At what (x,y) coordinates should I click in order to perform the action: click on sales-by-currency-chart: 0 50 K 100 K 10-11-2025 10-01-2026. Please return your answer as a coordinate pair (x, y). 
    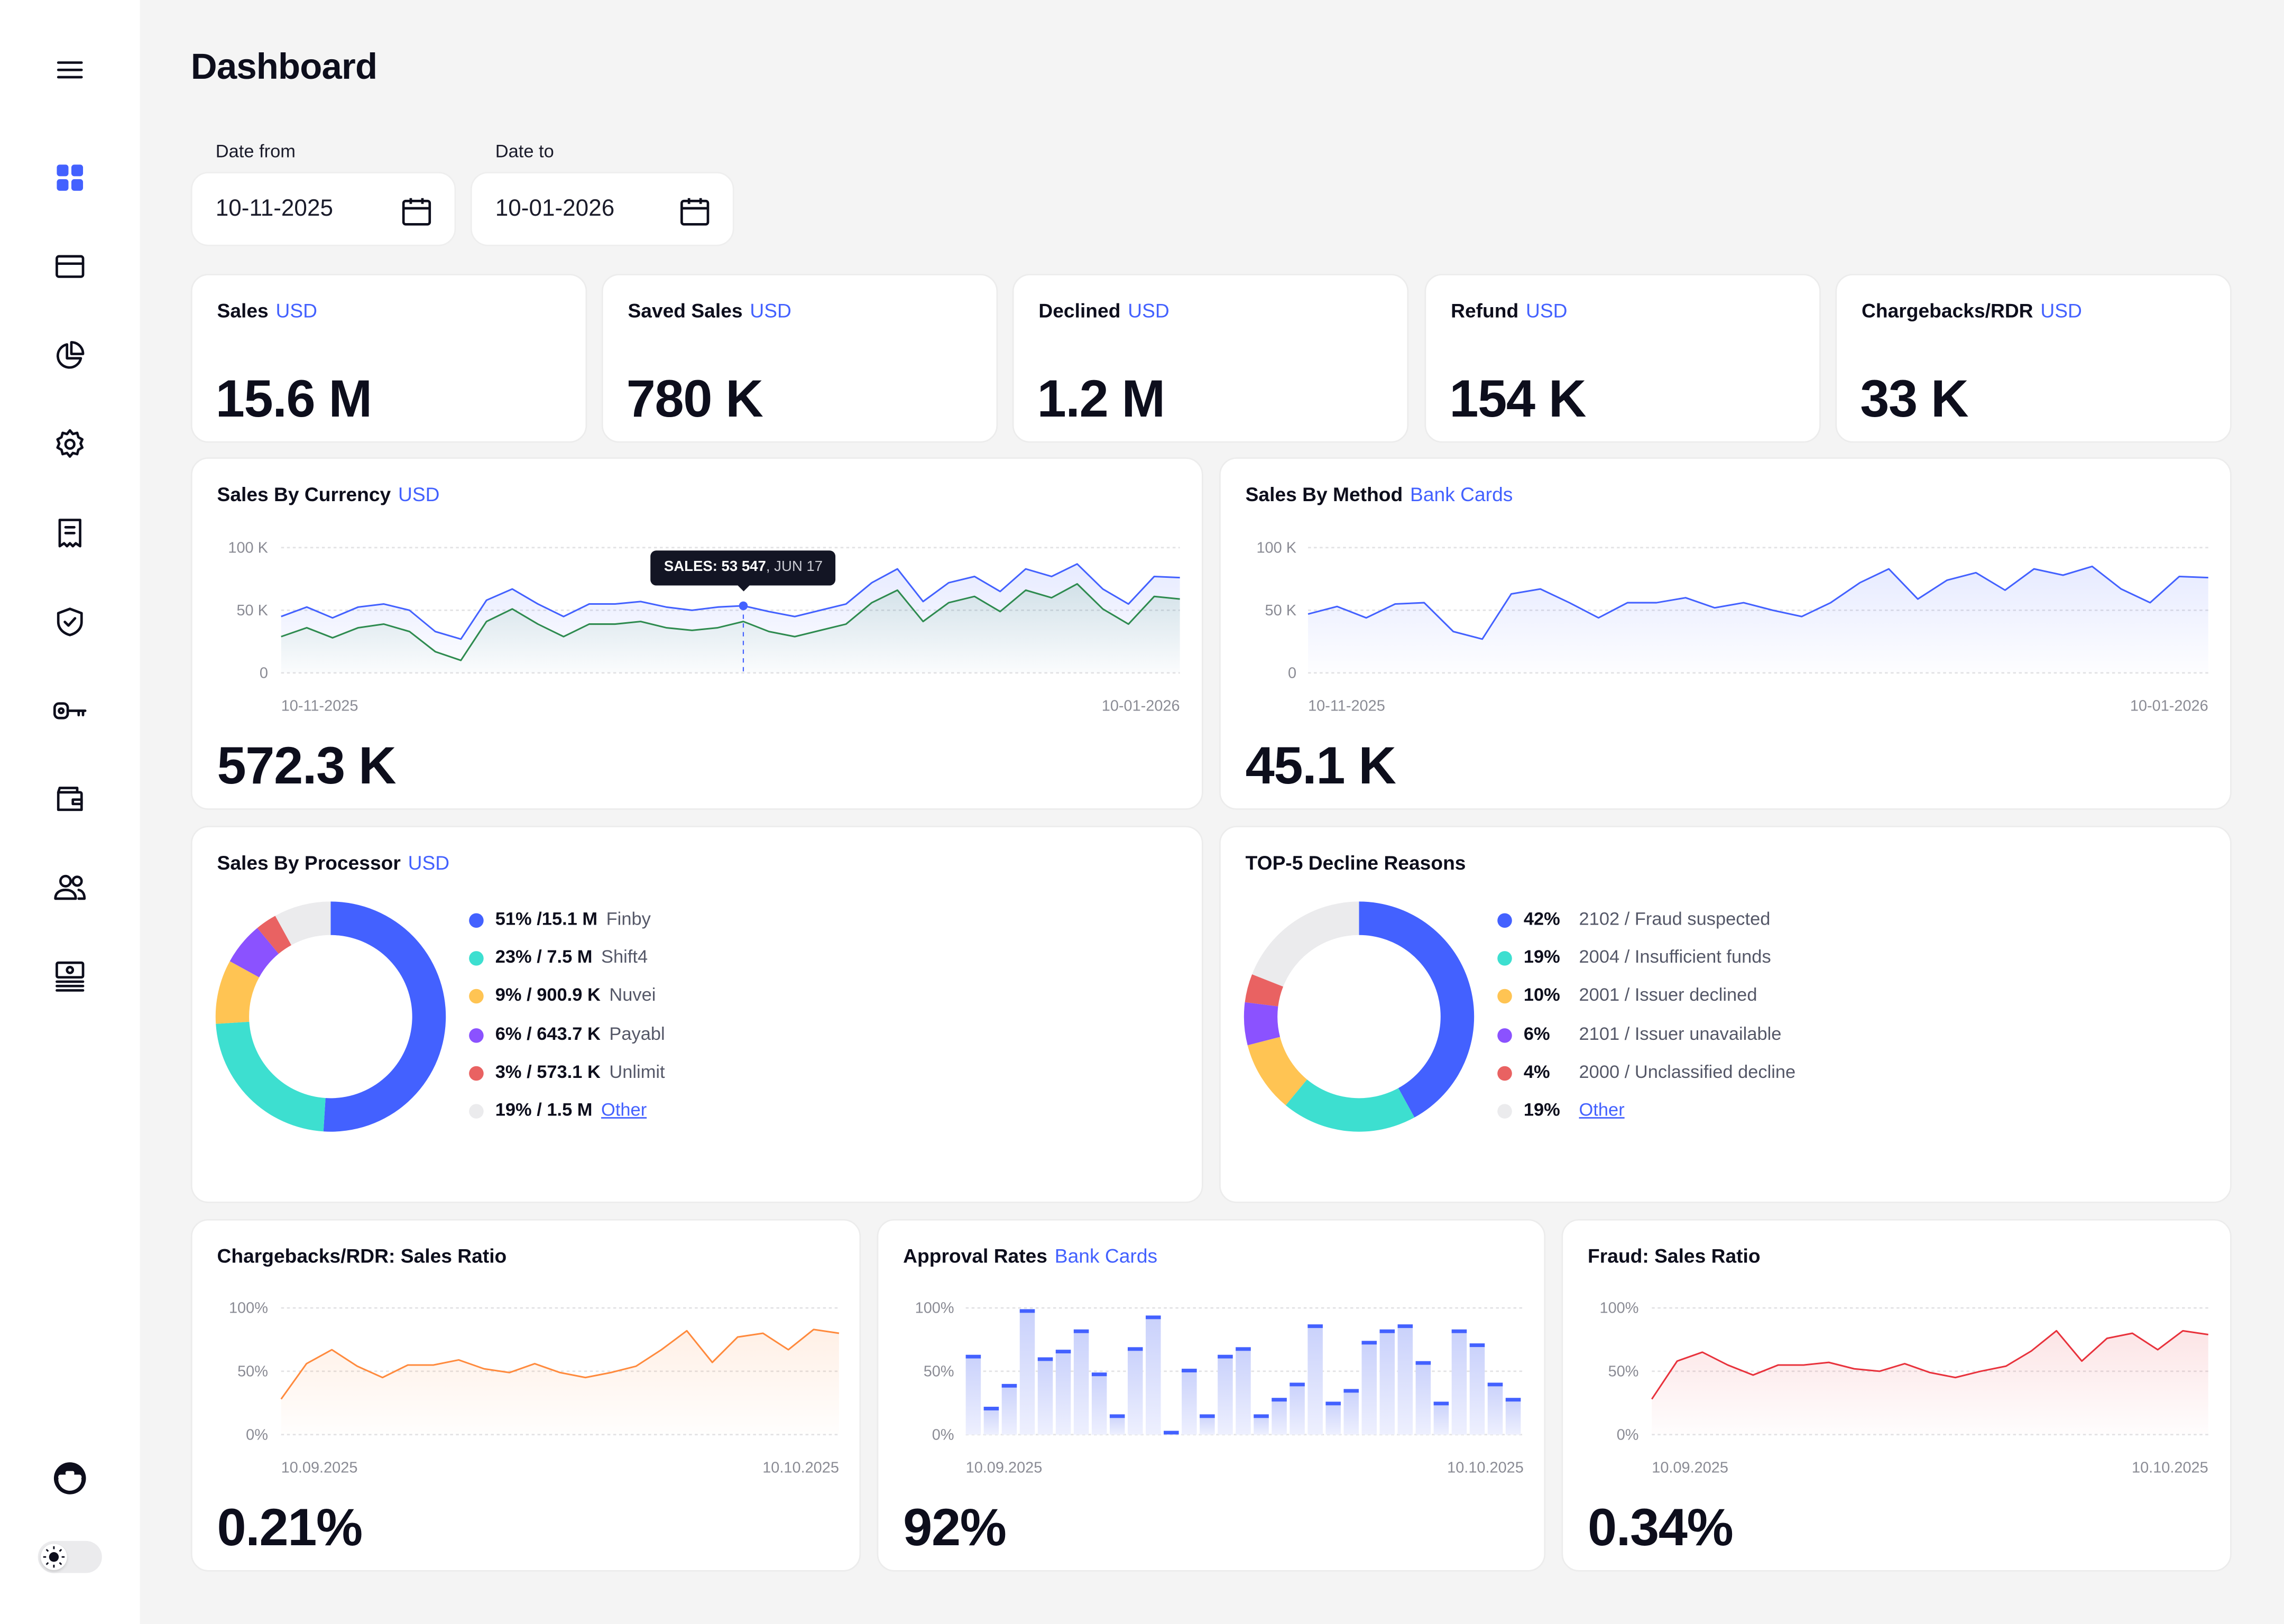
    Looking at the image, I should click on (697, 634).